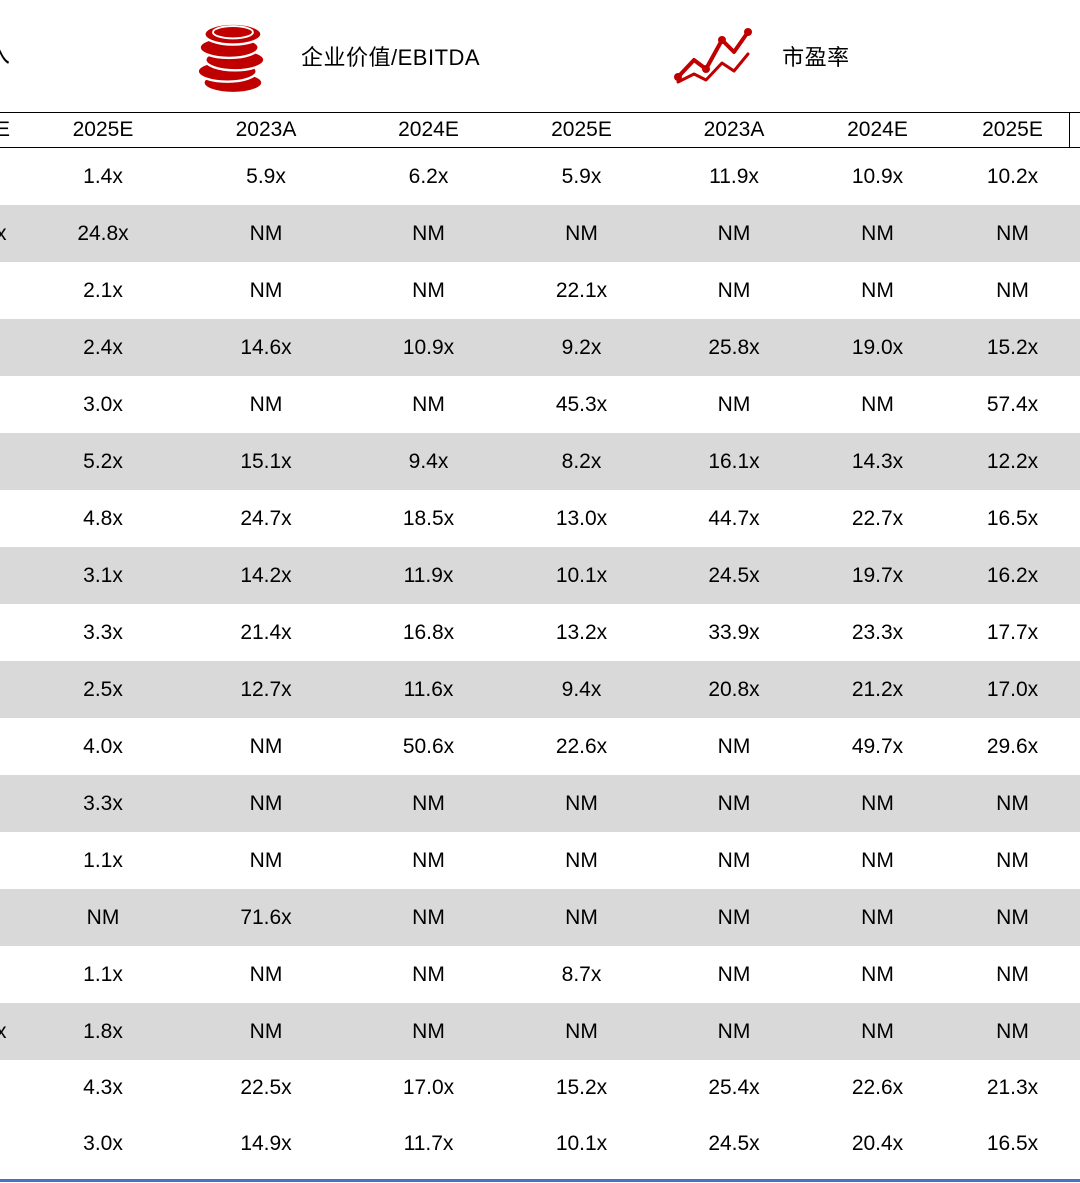 This screenshot has height=1183, width=1080. Describe the element at coordinates (266, 632) in the screenshot. I see `table-cell: 21.4x` at that location.